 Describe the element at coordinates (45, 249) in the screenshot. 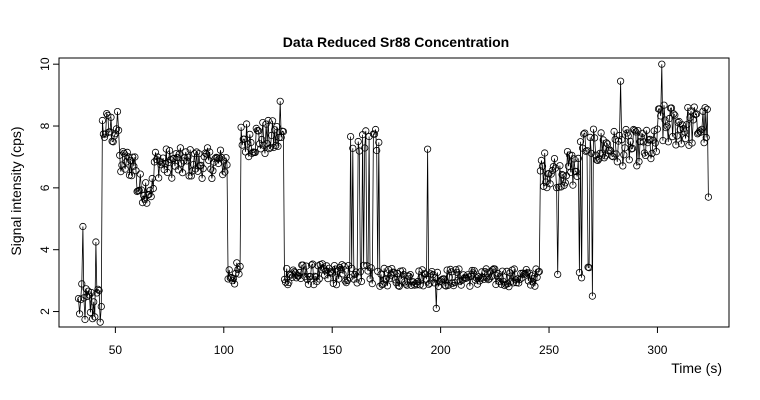

I see `y-tick-label: 4` at that location.